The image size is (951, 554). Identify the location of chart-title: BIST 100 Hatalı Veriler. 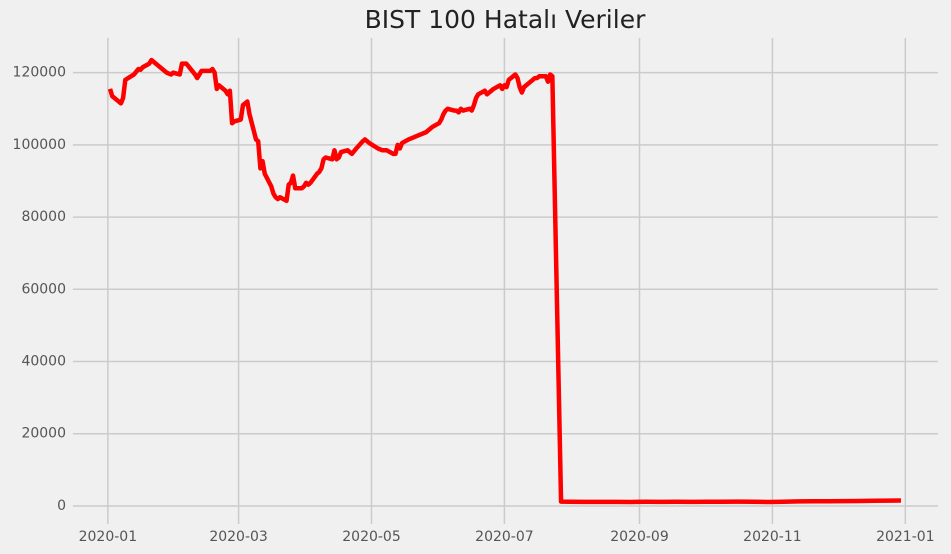
(505, 19).